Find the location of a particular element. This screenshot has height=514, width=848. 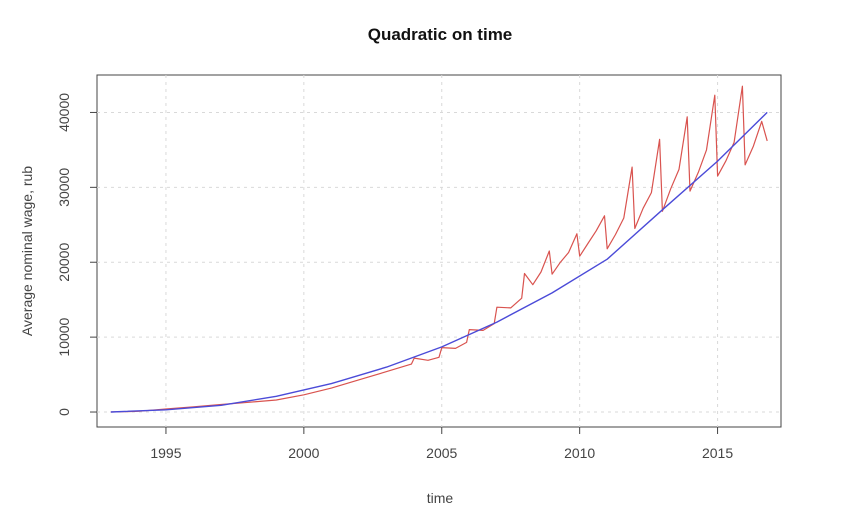

y-tick-label: 40000 is located at coordinates (64, 112).